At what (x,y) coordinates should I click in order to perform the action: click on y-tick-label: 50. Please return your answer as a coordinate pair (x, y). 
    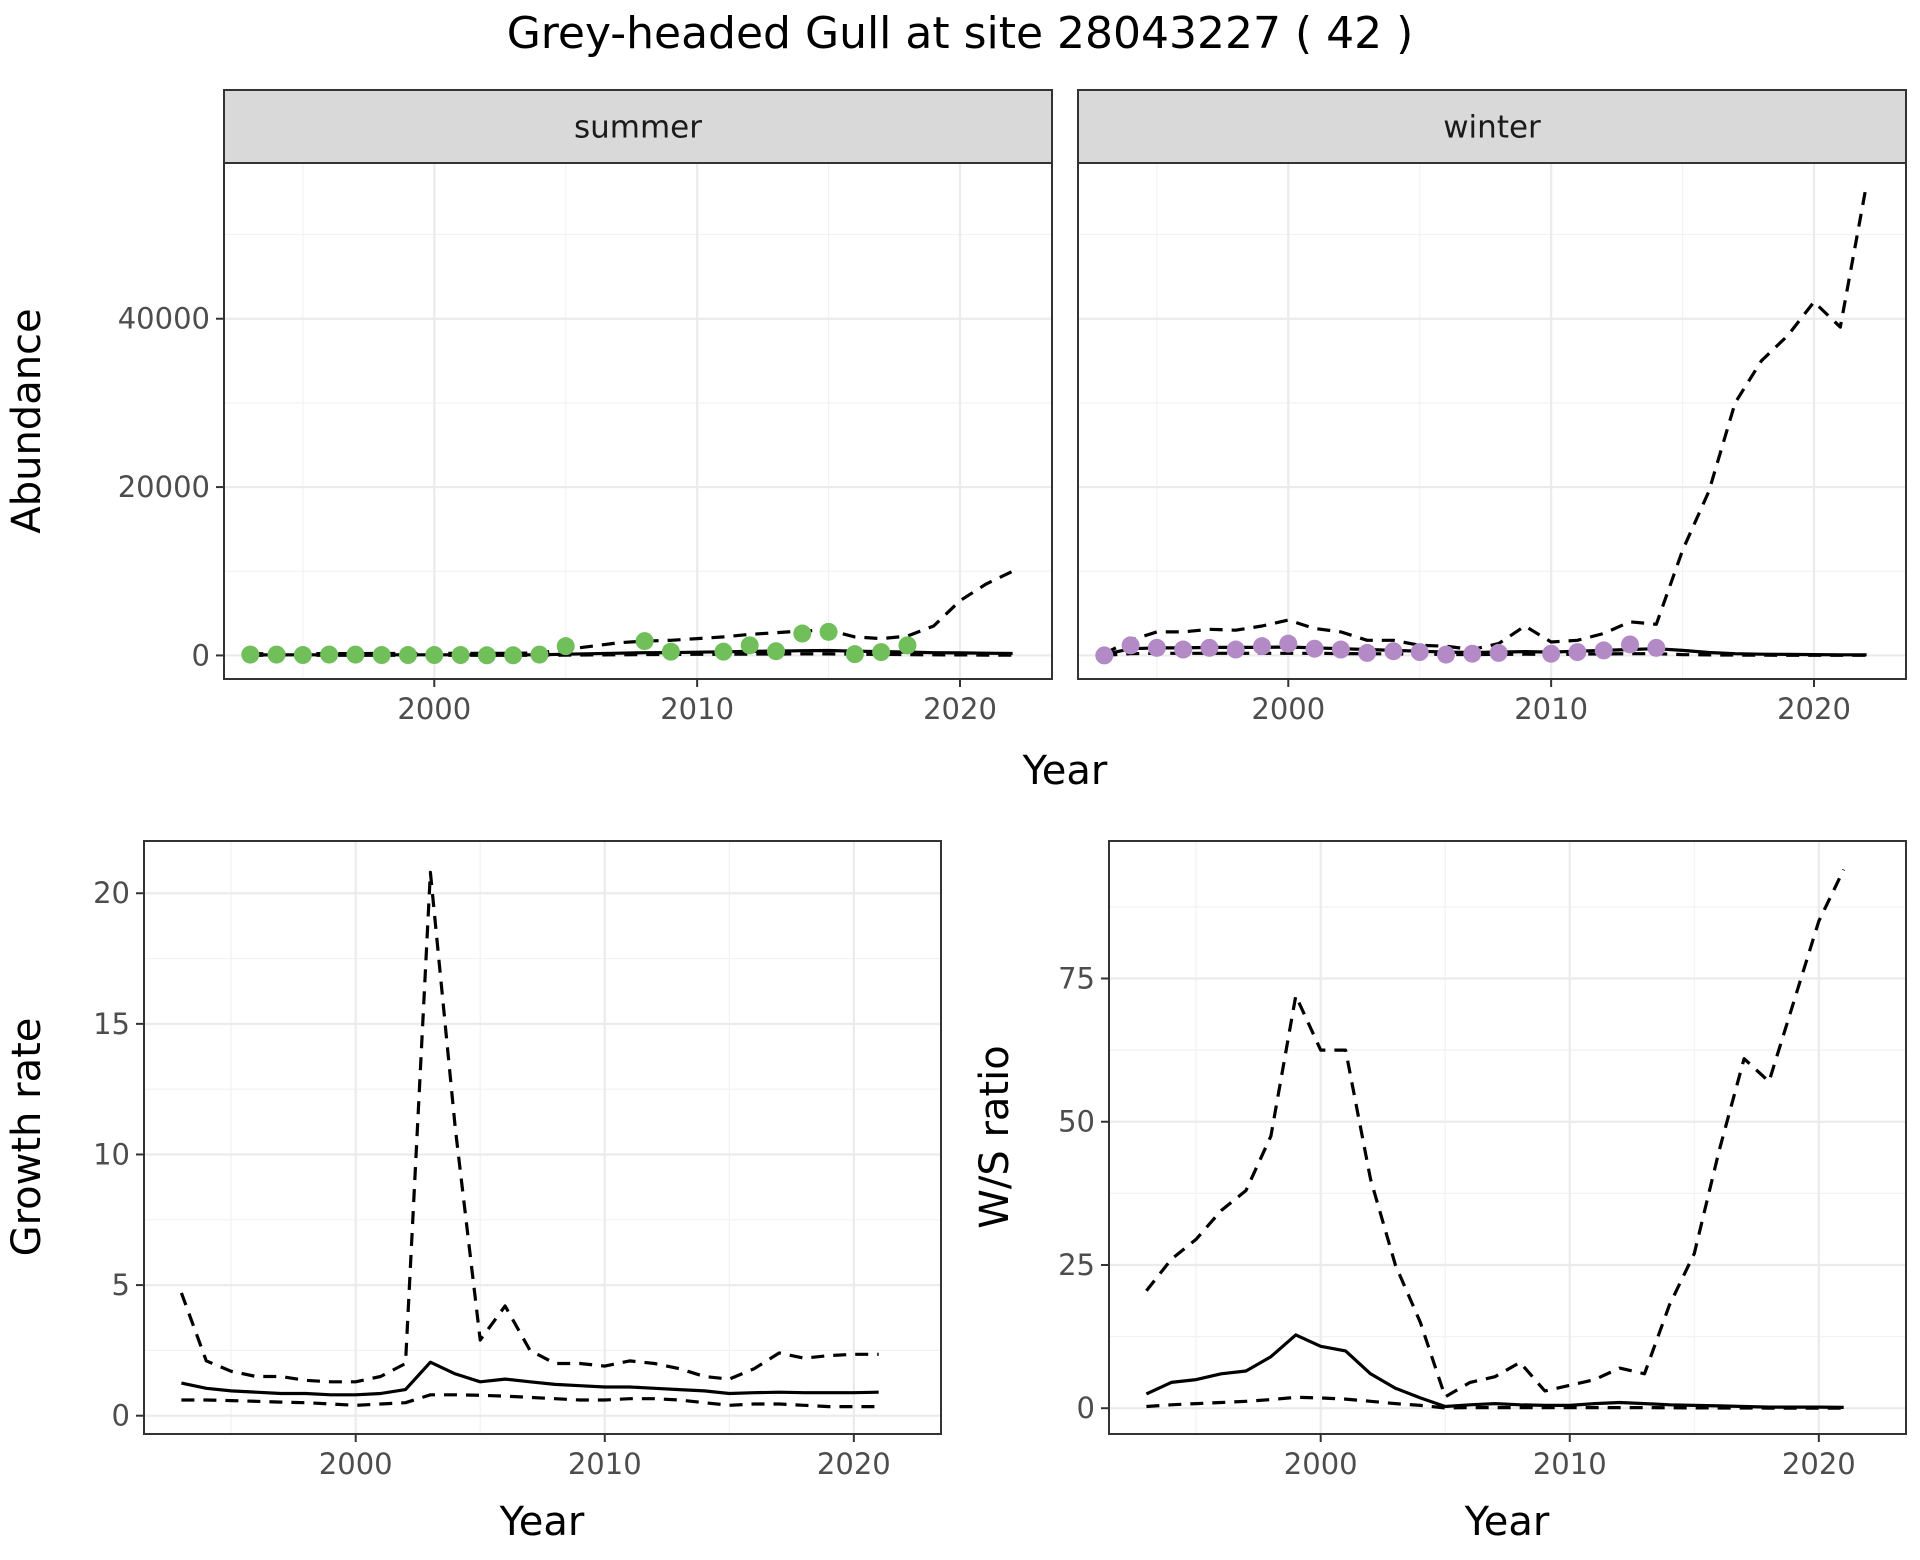
    Looking at the image, I should click on (1076, 1122).